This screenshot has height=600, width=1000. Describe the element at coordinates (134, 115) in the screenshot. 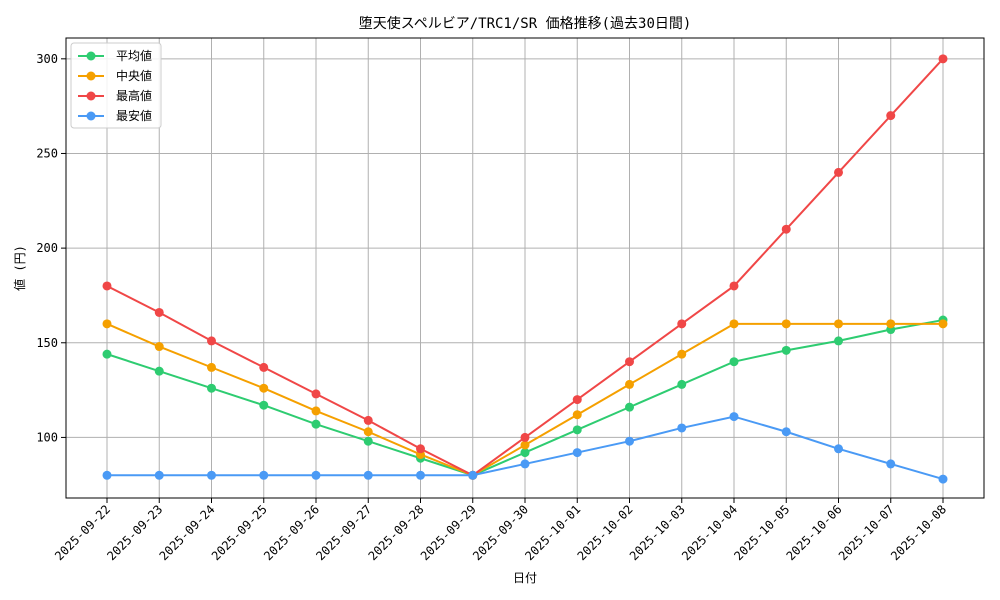

I see `legend-label: 最安値` at that location.